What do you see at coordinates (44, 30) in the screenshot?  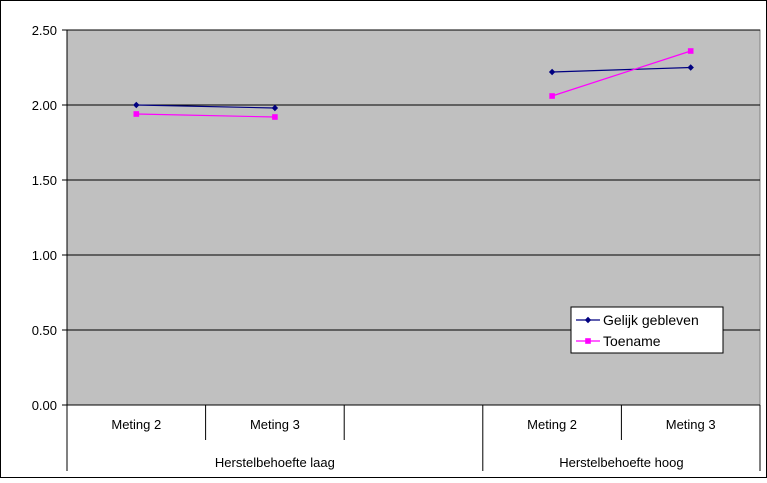 I see `y-tick-label: 2.50` at bounding box center [44, 30].